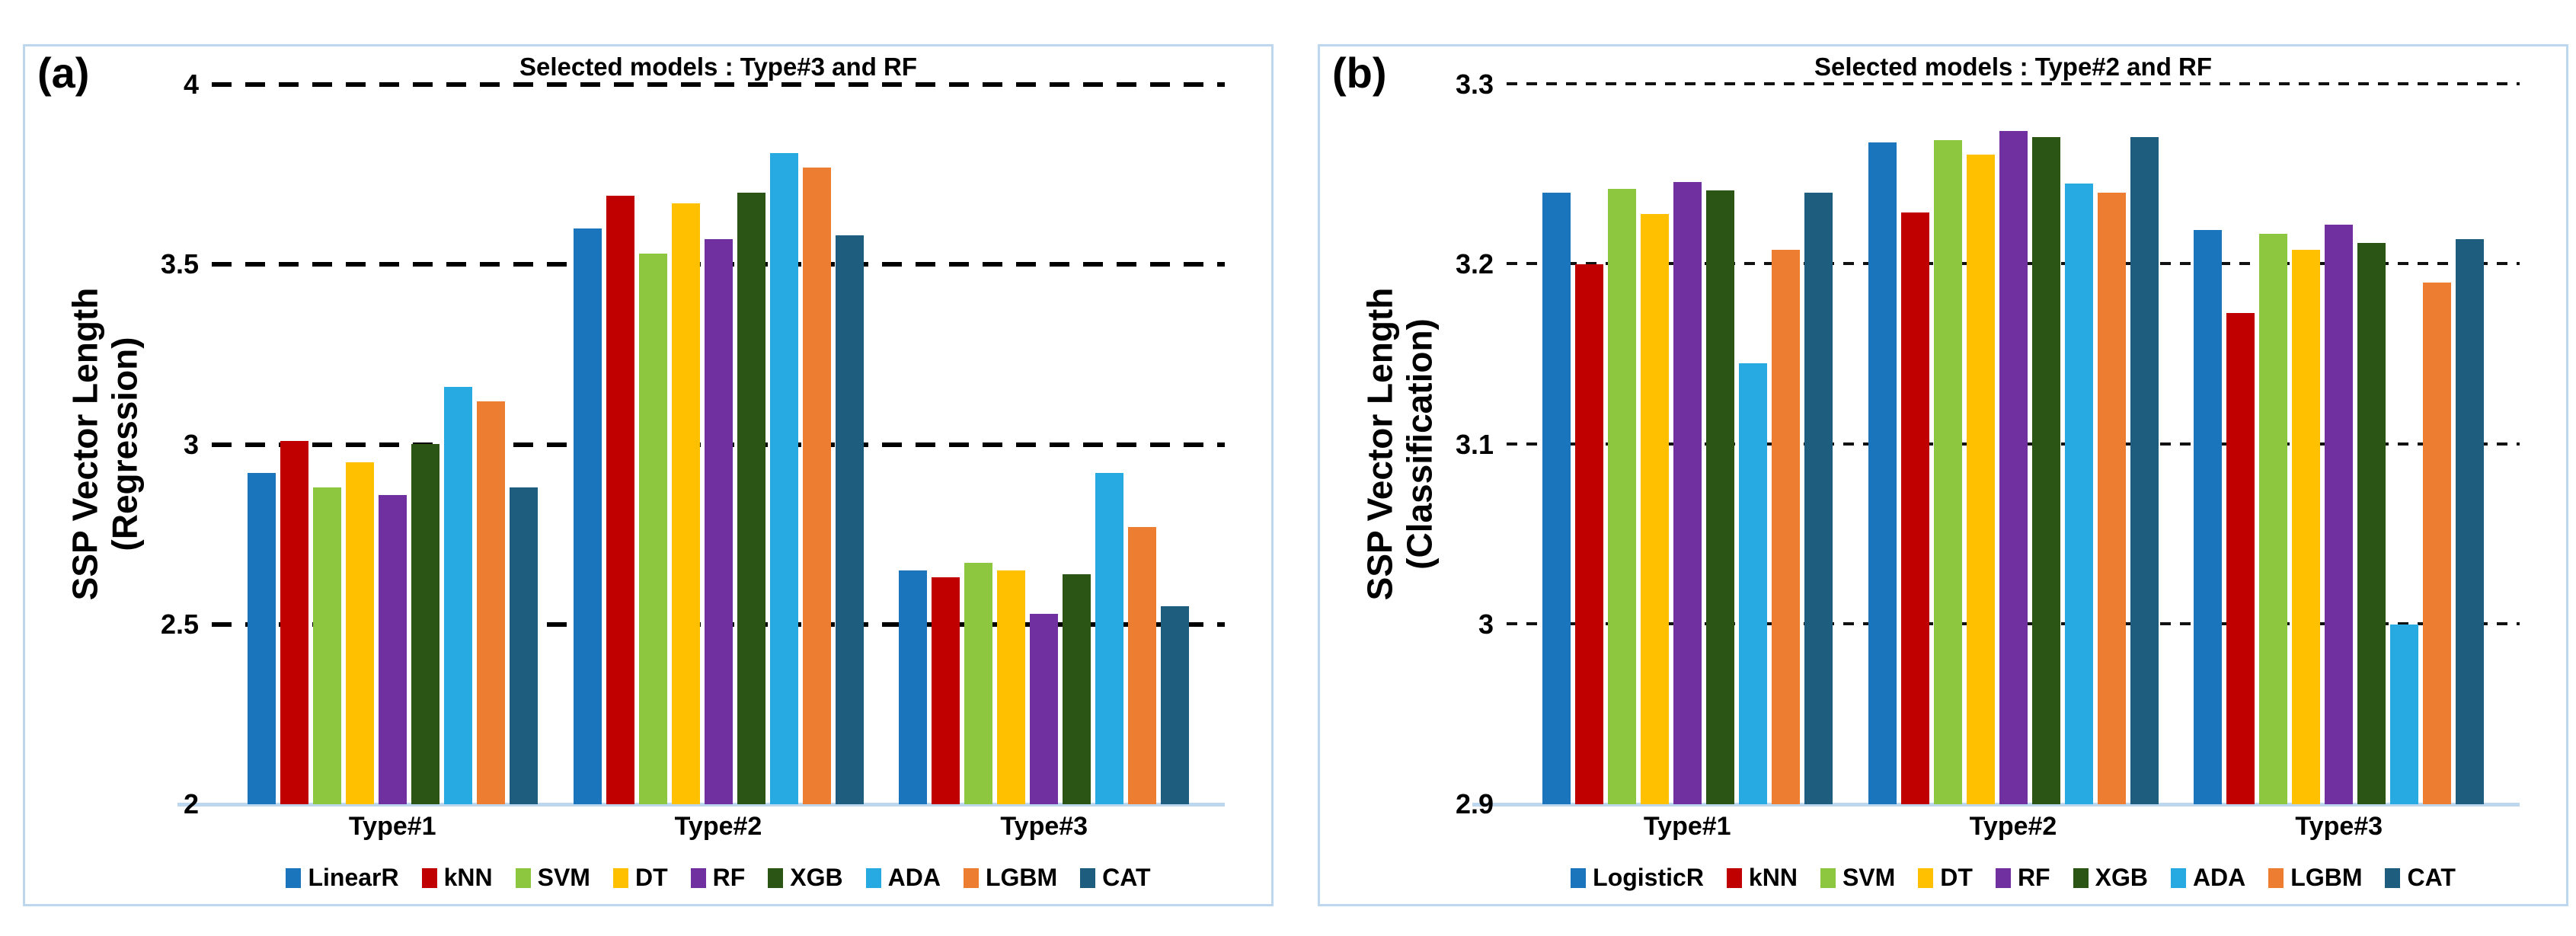  What do you see at coordinates (191, 803) in the screenshot?
I see `y-tick-label-2: 2` at bounding box center [191, 803].